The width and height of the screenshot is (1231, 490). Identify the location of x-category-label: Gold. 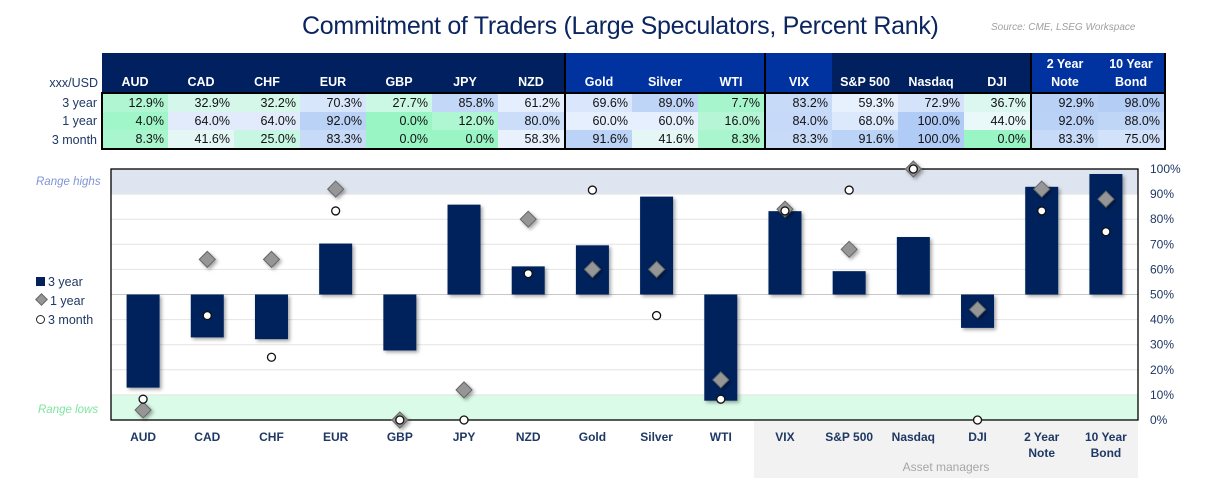
(592, 437).